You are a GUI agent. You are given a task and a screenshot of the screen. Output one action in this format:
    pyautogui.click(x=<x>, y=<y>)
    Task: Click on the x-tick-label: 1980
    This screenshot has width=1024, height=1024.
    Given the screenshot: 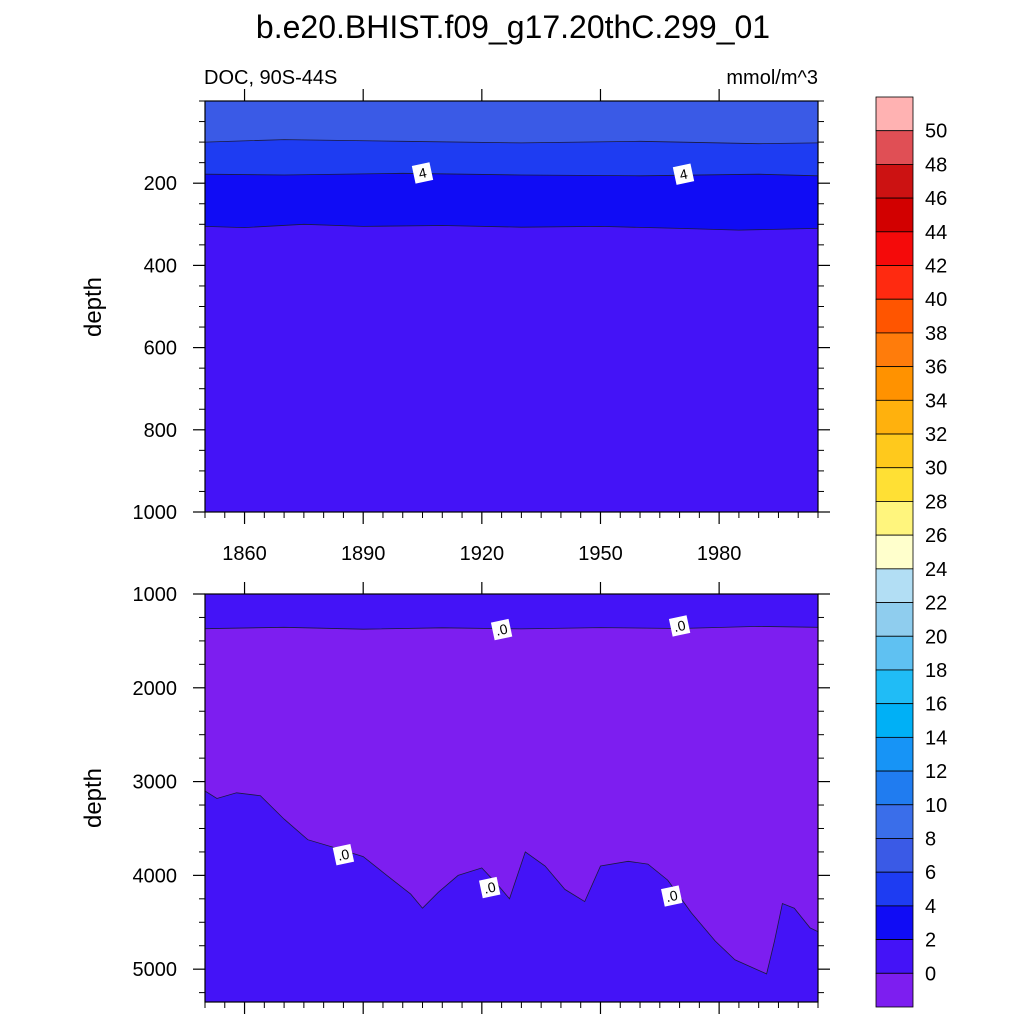 What is the action you would take?
    pyautogui.click(x=719, y=554)
    